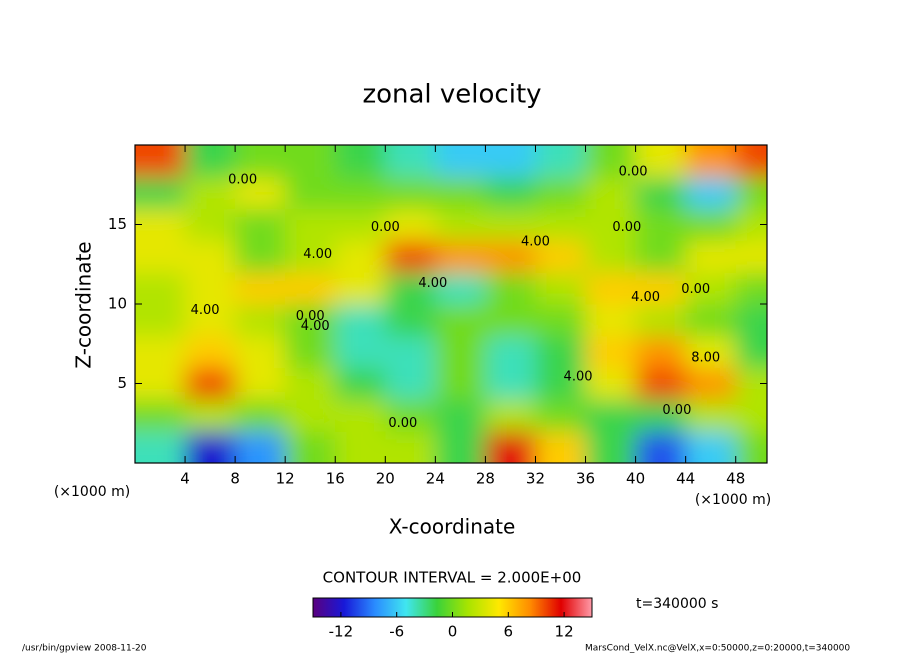 This screenshot has height=654, width=904. What do you see at coordinates (509, 632) in the screenshot?
I see `colorbar-tick-label: 6` at bounding box center [509, 632].